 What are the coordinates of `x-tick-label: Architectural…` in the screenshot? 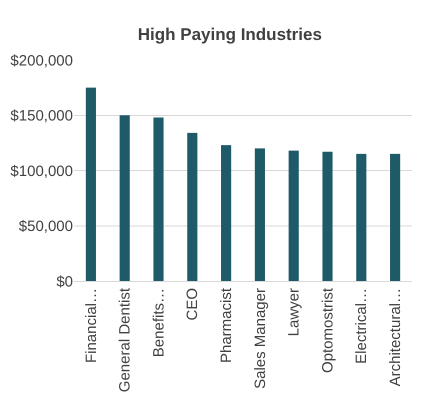 It's located at (395, 337).